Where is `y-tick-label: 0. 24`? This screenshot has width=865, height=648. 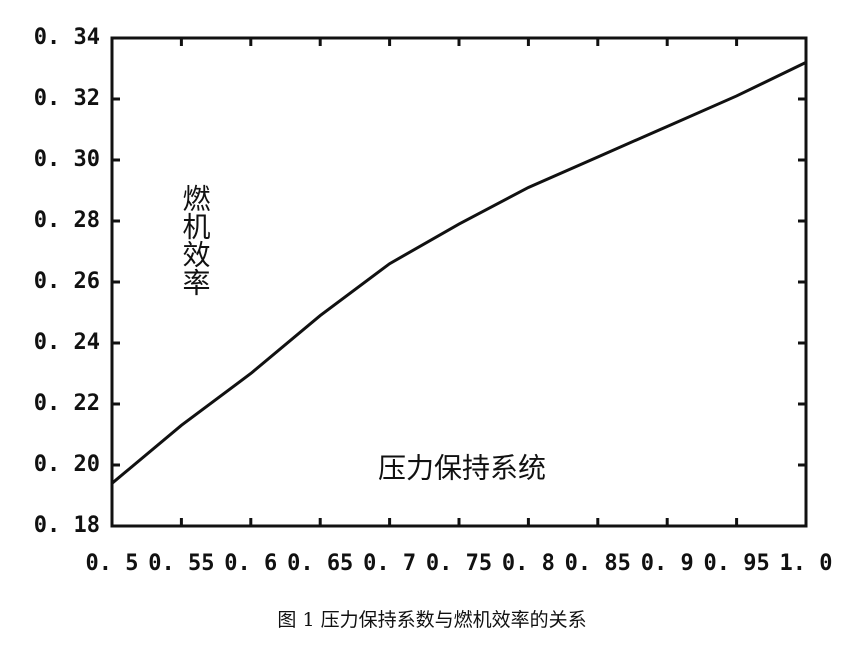
y-tick-label: 0. 24 is located at coordinates (67, 342).